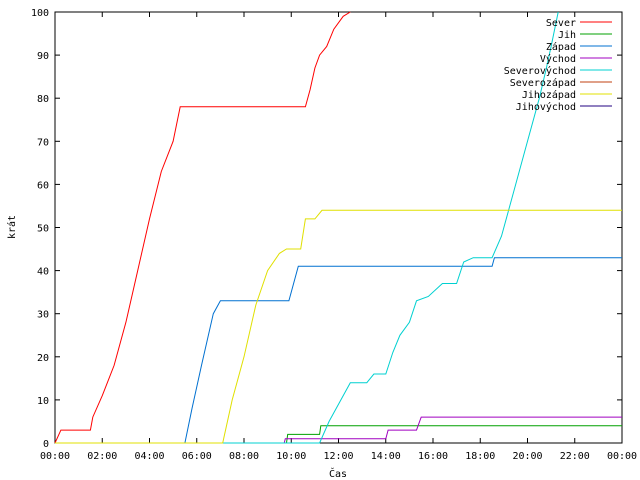  I want to click on x-tick-label: 06:00, so click(197, 456).